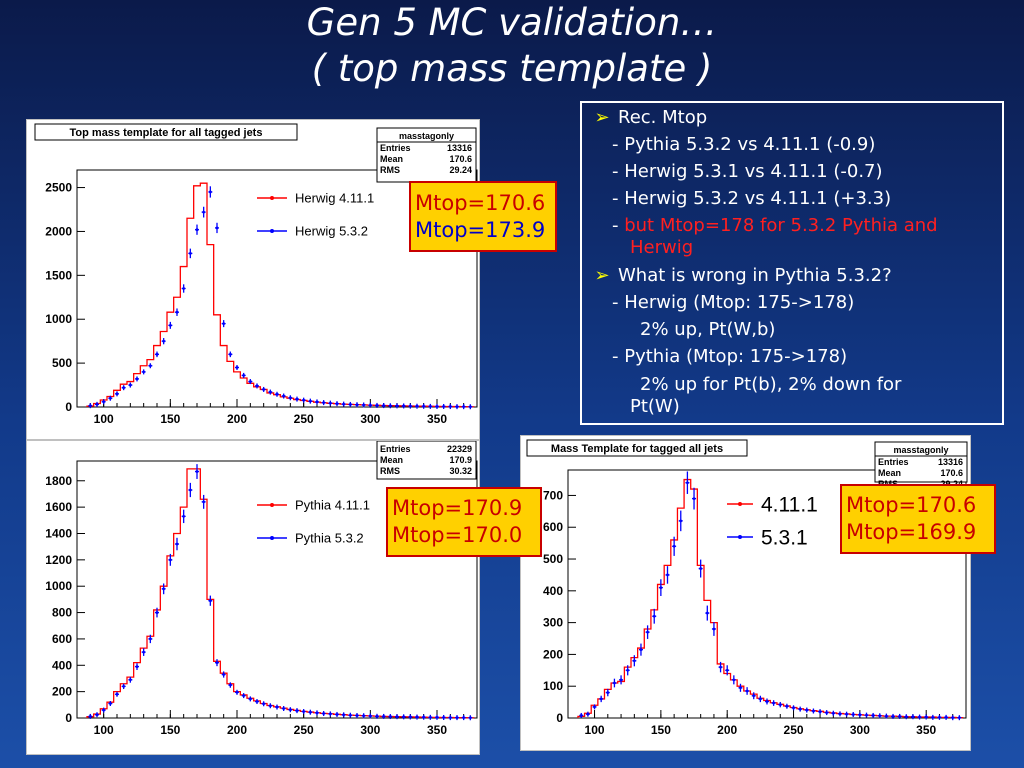 The image size is (1024, 768). Describe the element at coordinates (893, 462) in the screenshot. I see `stats-label: Entries` at that location.